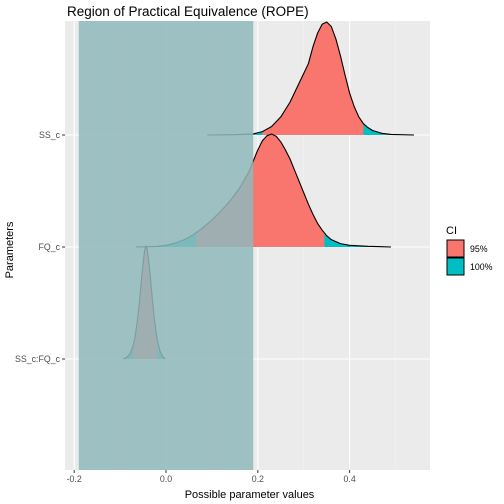 The image size is (504, 504). I want to click on legend: CI 95% 100%, so click(469, 250).